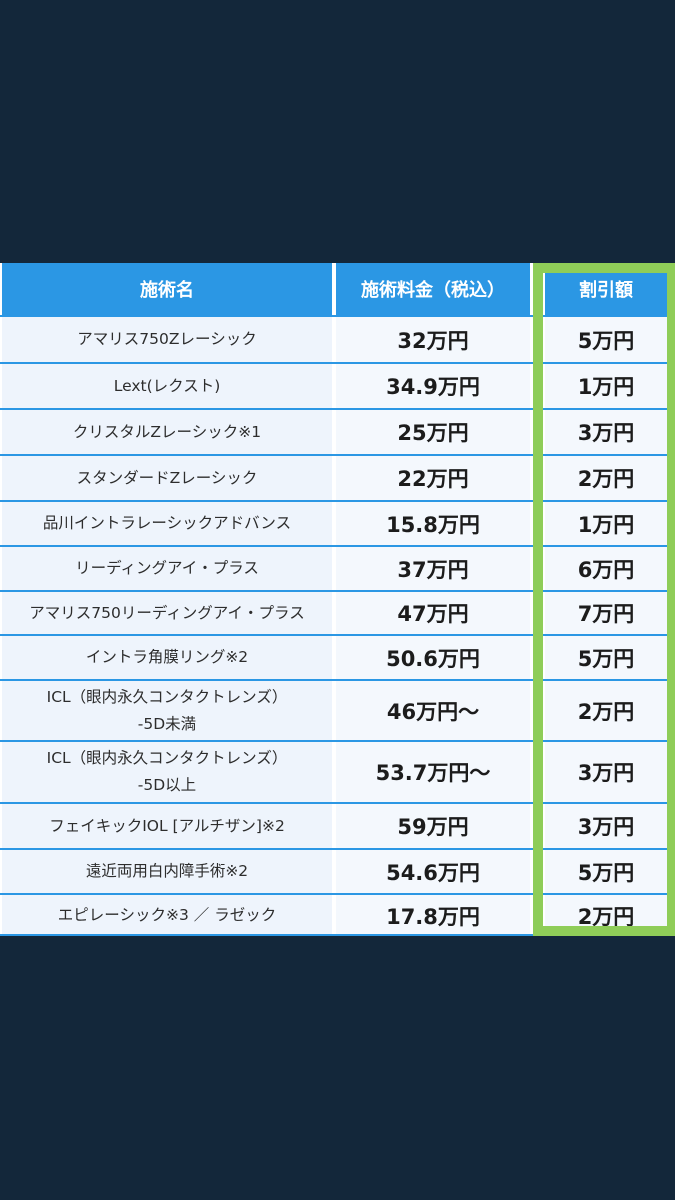 Image resolution: width=675 pixels, height=1200 pixels. I want to click on header-procedure-name: 施術名, so click(167, 289).